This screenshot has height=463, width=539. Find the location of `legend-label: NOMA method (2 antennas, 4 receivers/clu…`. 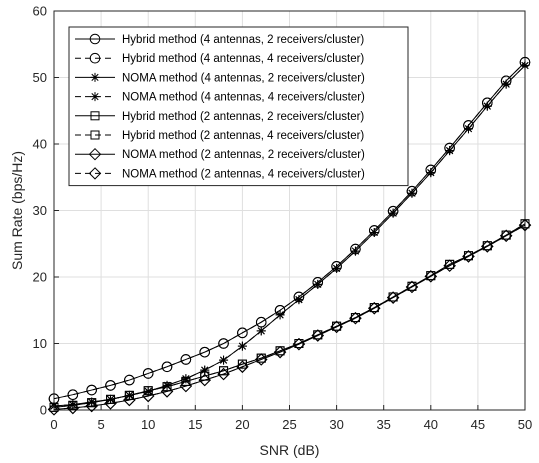

legend-label: NOMA method (2 antennas, 4 receivers/clu… is located at coordinates (243, 174).